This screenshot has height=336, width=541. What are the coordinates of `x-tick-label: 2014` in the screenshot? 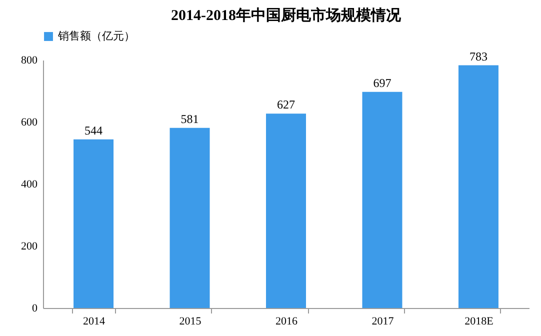 It's located at (94, 322).